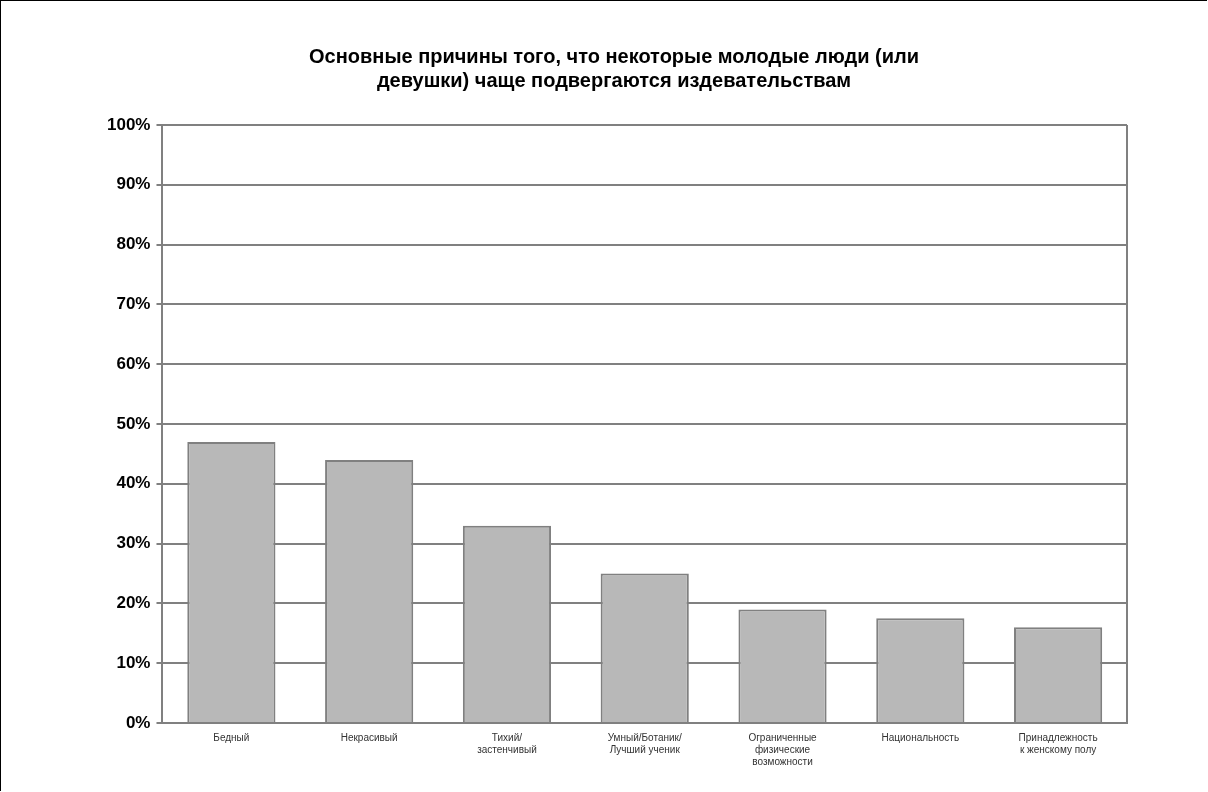 Image resolution: width=1208 pixels, height=792 pixels. Describe the element at coordinates (507, 749) in the screenshot. I see `category-label: застенчивый` at that location.